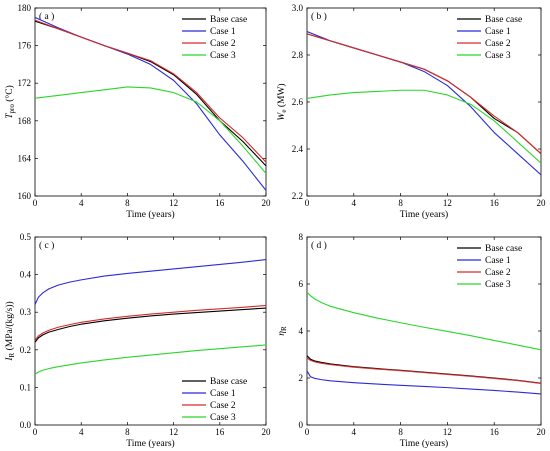 Image resolution: width=550 pixels, height=451 pixels. Describe the element at coordinates (298, 149) in the screenshot. I see `y-tick-label: 2.4` at that location.